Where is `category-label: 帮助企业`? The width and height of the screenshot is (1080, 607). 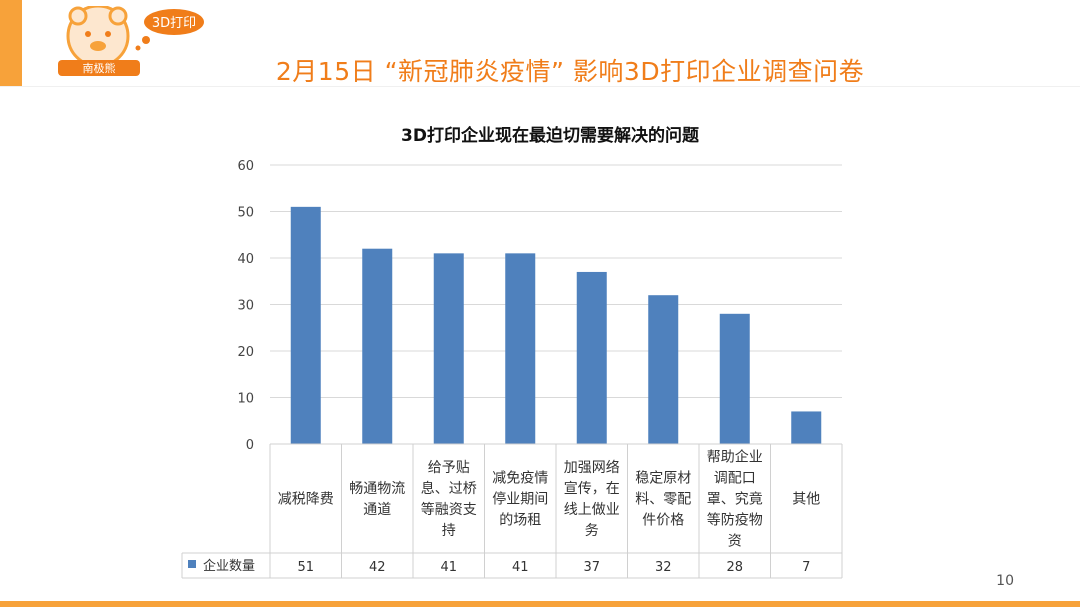
category-label: 帮助企业 is located at coordinates (735, 457).